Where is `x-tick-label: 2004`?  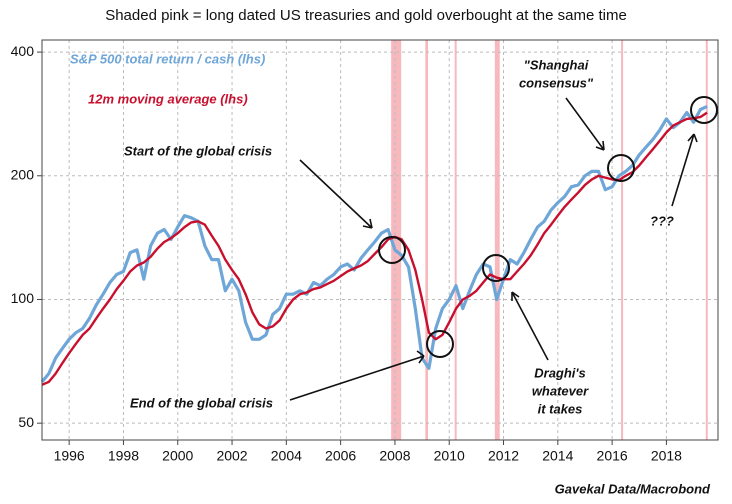
x-tick-label: 2004 is located at coordinates (286, 456).